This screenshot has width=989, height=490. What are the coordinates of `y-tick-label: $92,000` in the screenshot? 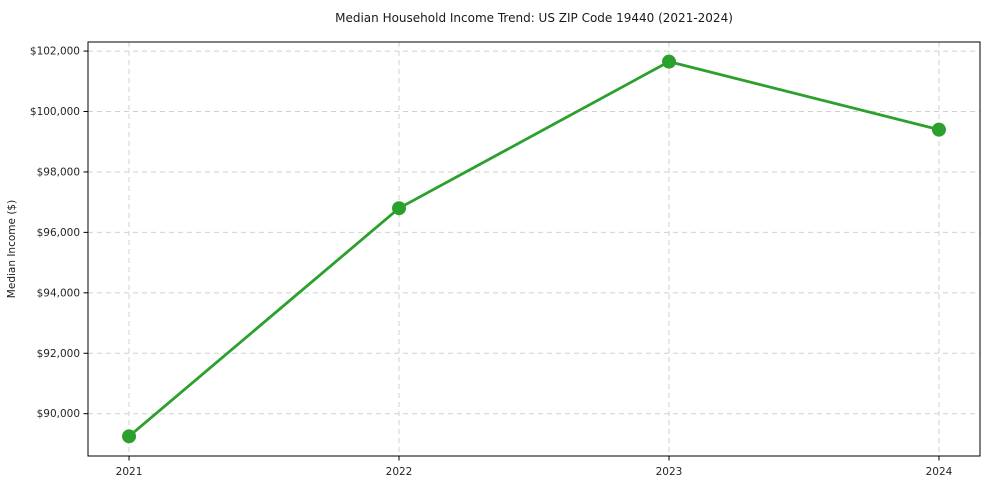 It's located at (58, 354).